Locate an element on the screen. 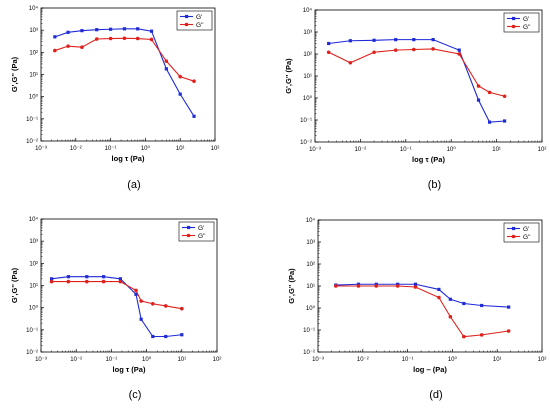  panel-label: (b) is located at coordinates (434, 185).